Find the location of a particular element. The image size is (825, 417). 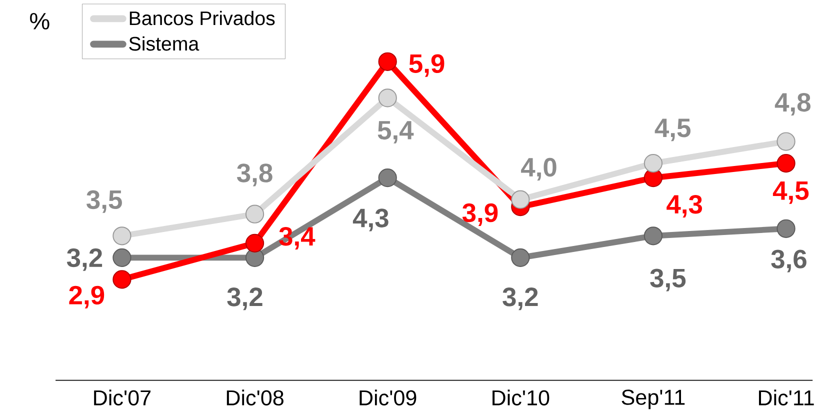

data-label: 2,9 is located at coordinates (86, 297).